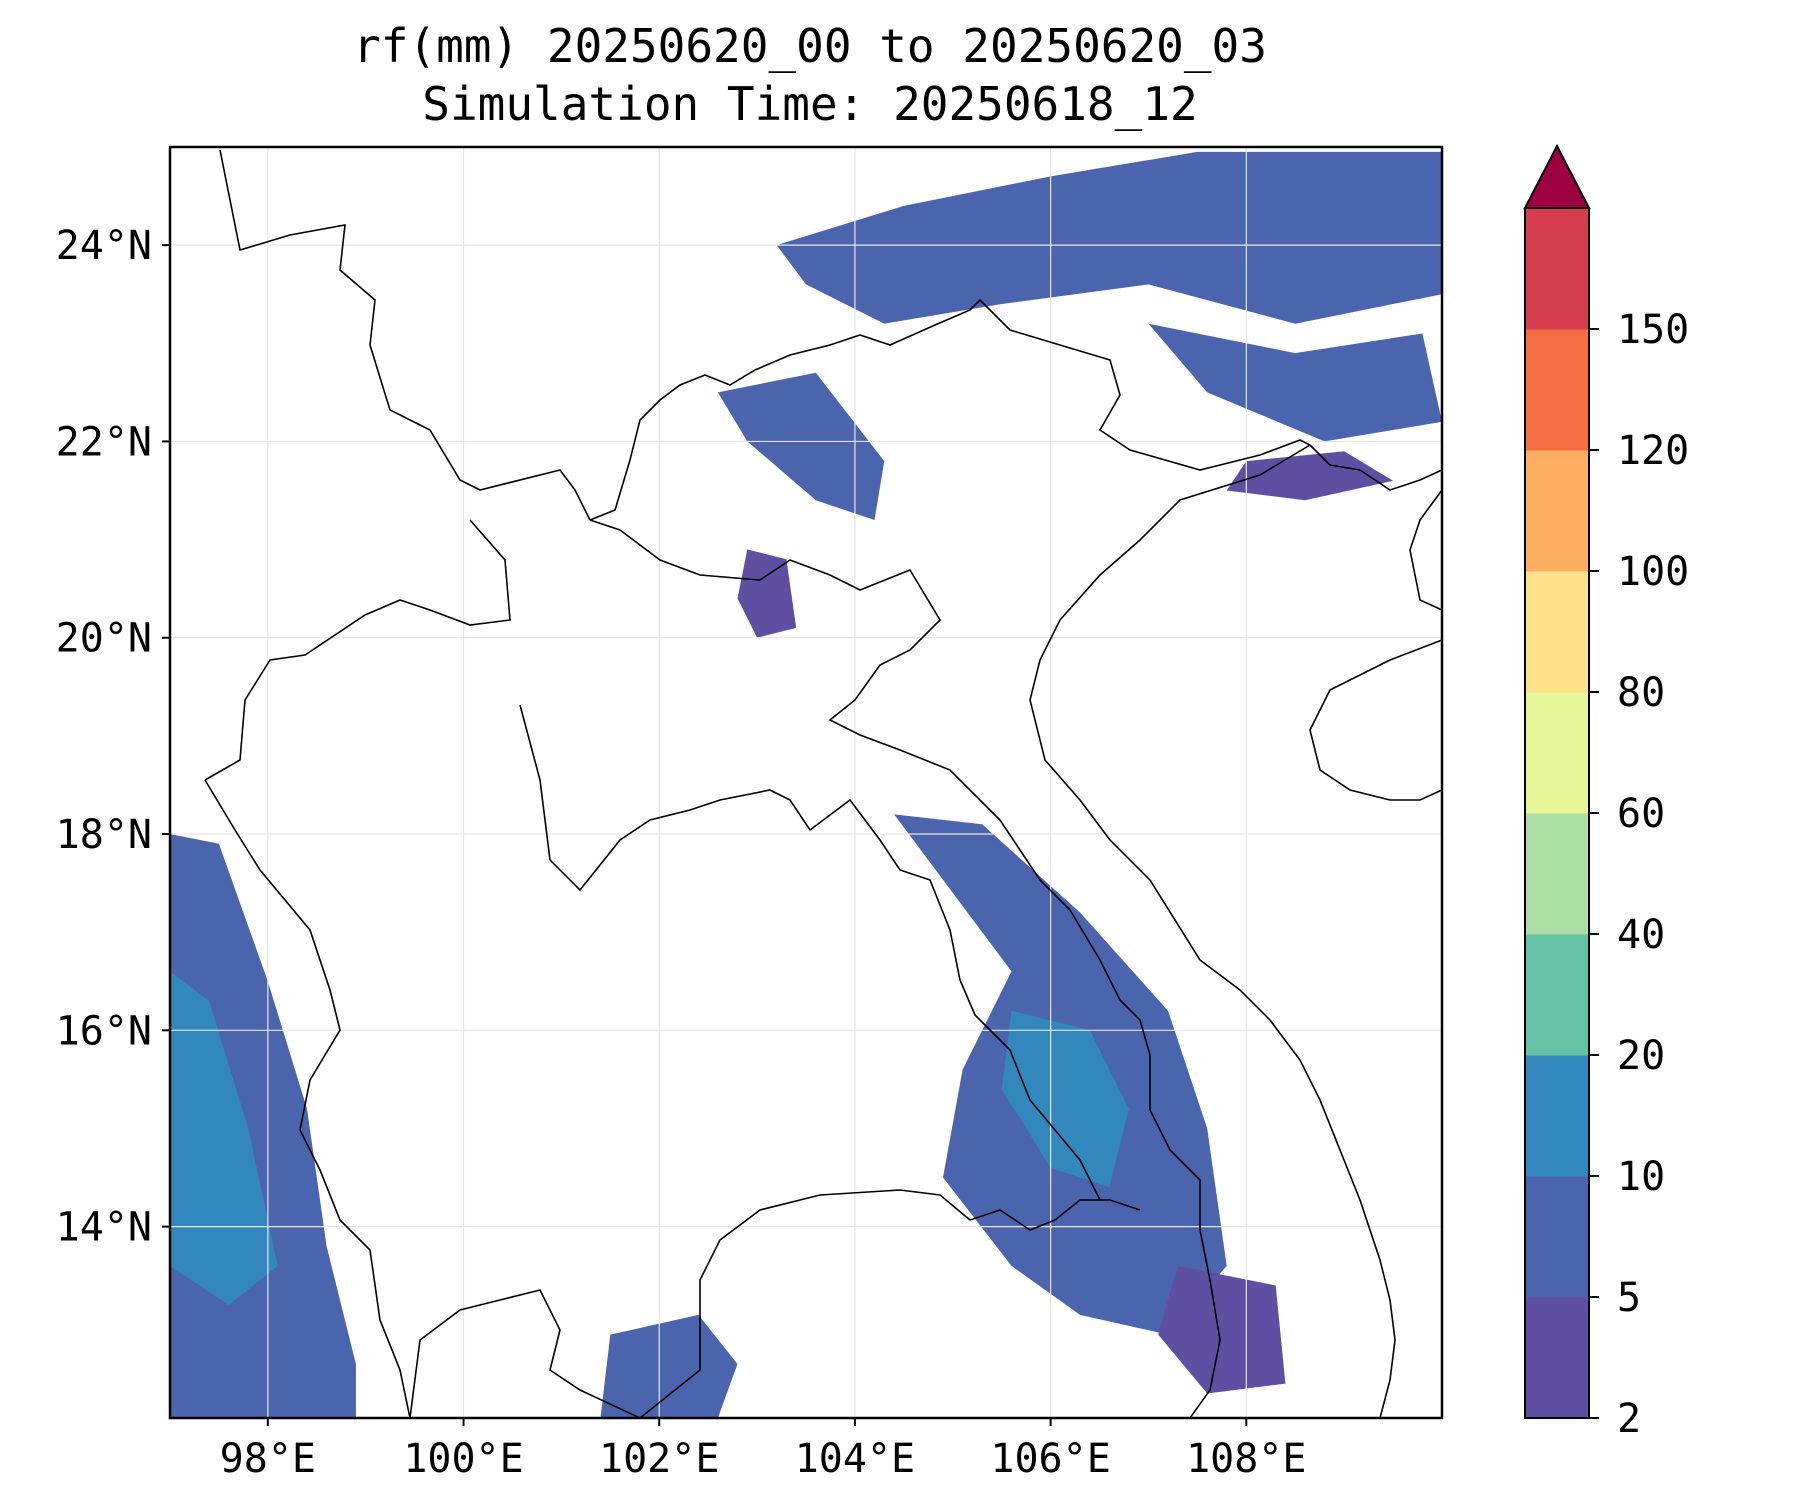 The height and width of the screenshot is (1500, 1800). What do you see at coordinates (765, 877) in the screenshot?
I see `border-laos-thailand` at bounding box center [765, 877].